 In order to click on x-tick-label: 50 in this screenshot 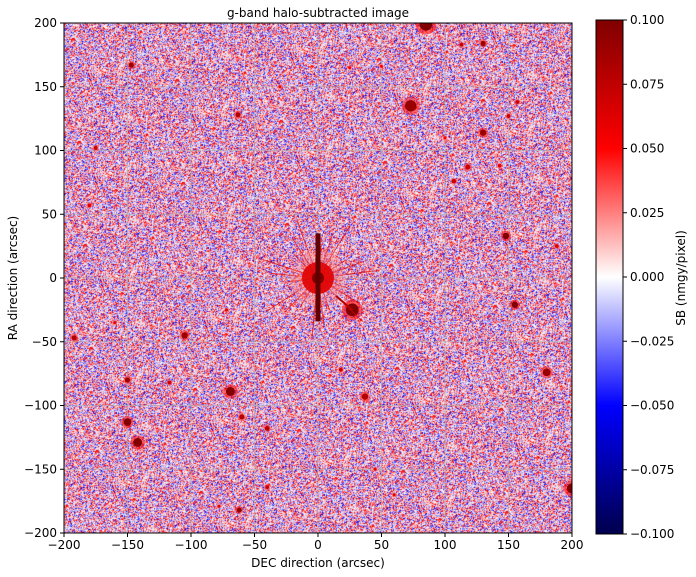, I will do `click(381, 545)`.